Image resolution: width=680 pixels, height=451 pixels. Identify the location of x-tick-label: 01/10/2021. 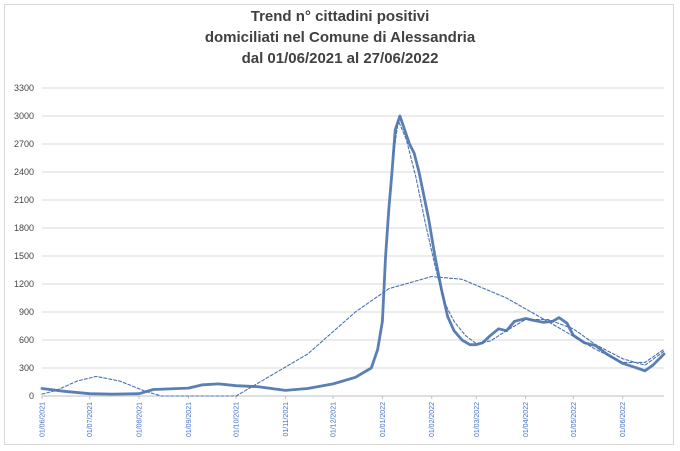
(237, 419).